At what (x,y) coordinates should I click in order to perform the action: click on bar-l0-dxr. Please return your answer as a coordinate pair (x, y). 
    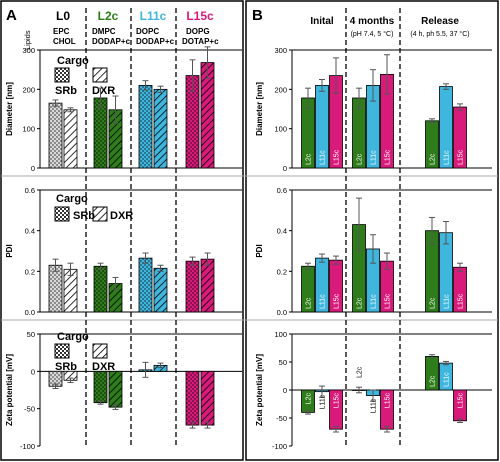
    Looking at the image, I should click on (70, 139).